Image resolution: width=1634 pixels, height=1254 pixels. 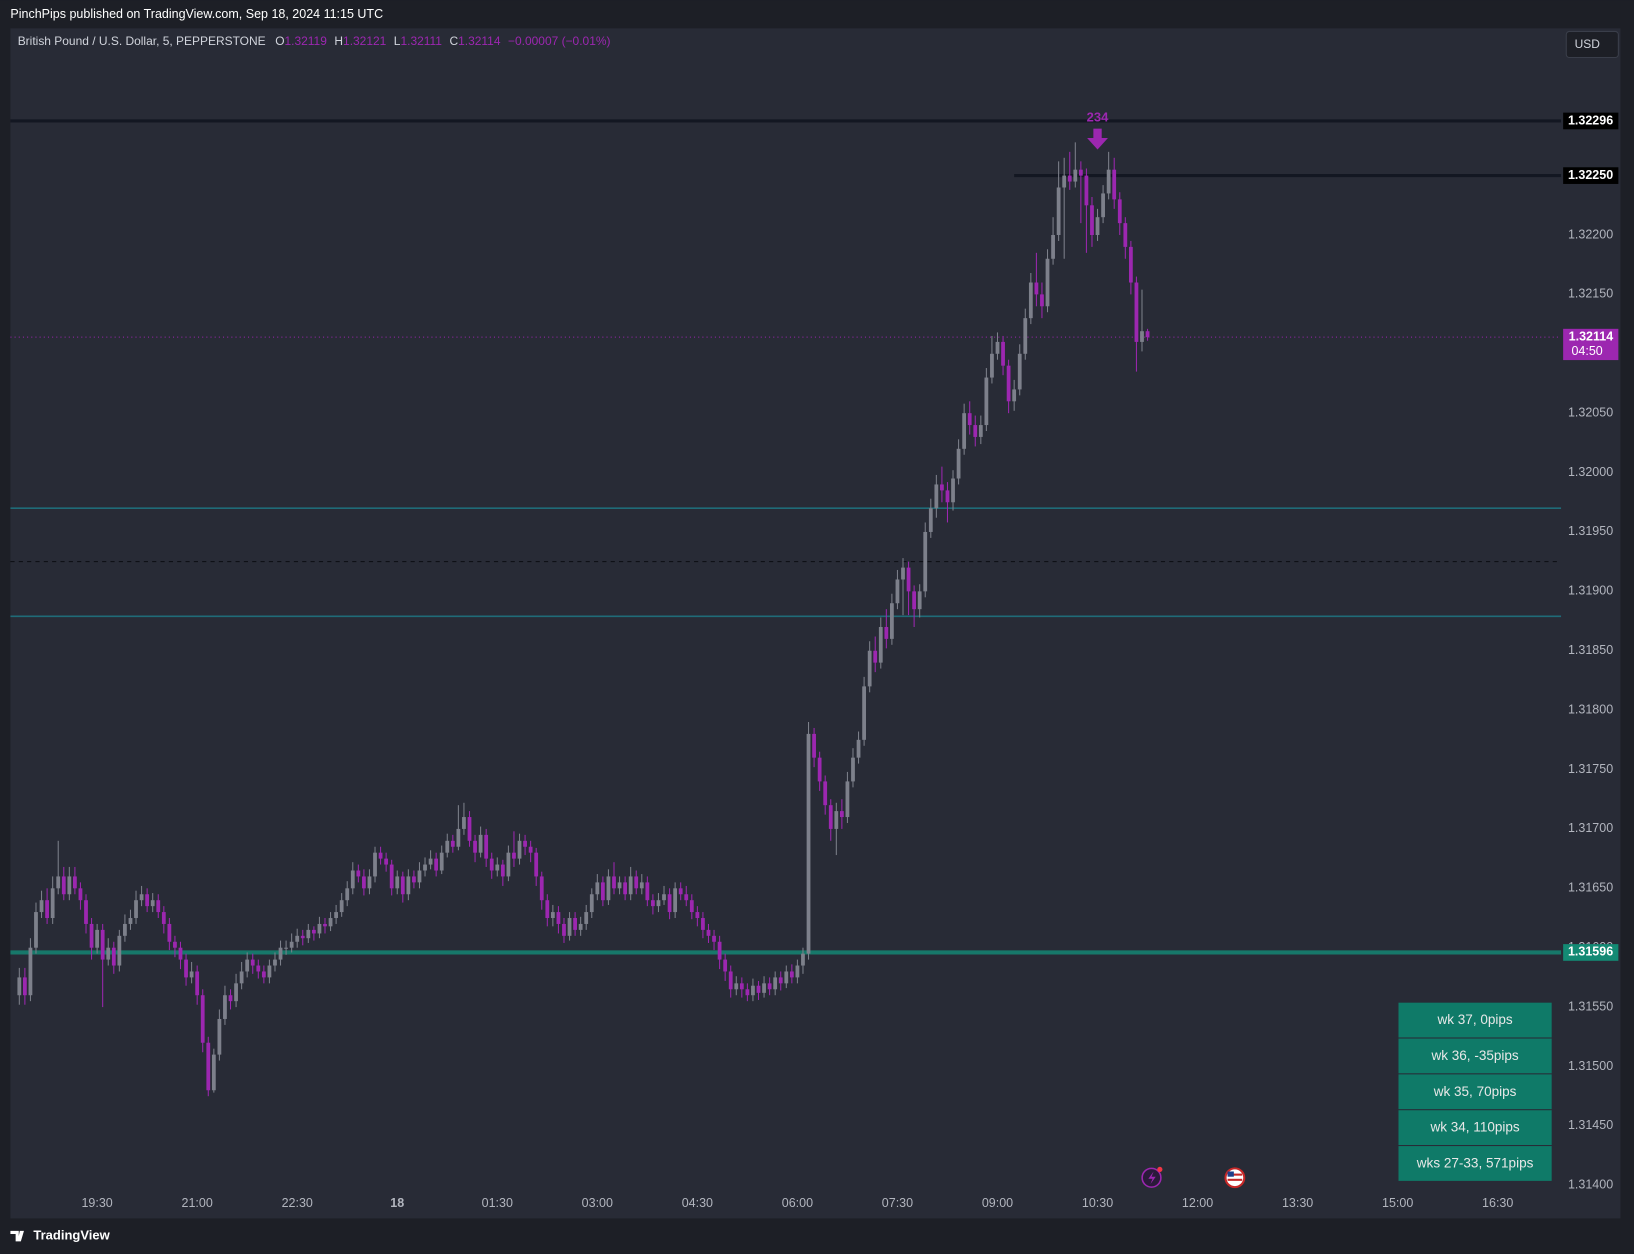 What do you see at coordinates (797, 1203) in the screenshot?
I see `x-tick-label: 06:00` at bounding box center [797, 1203].